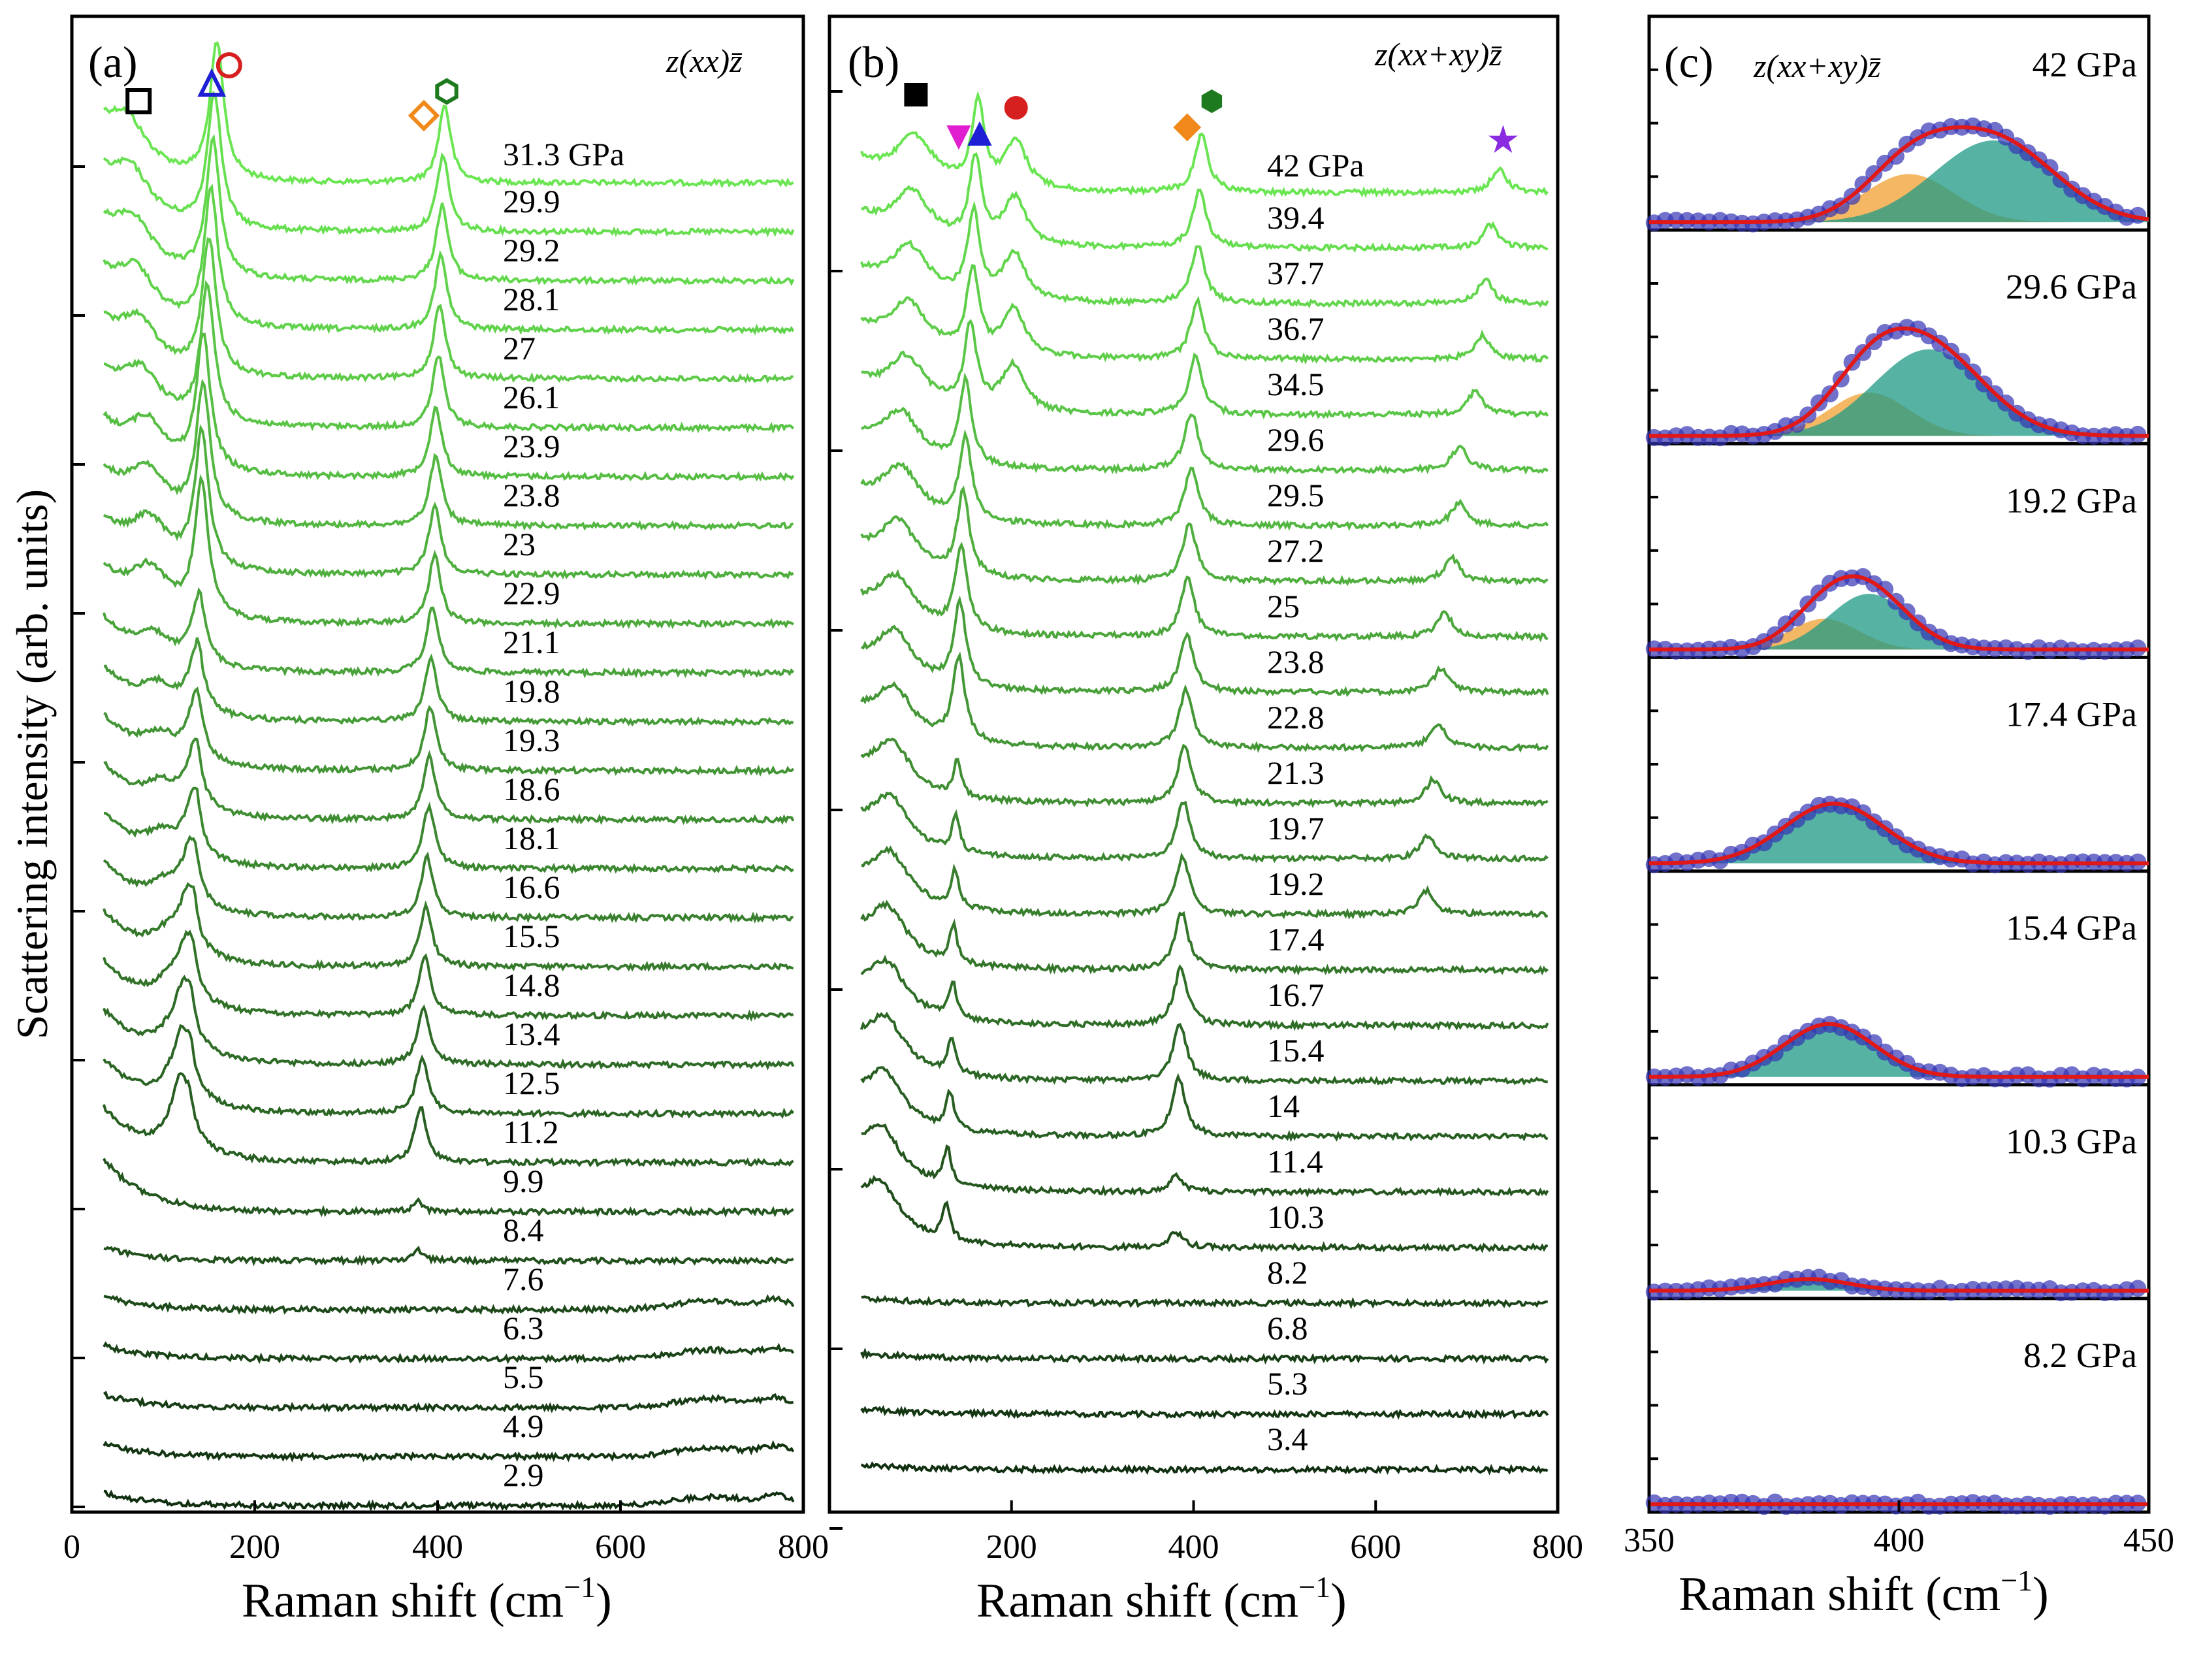  I want to click on x-tick-label: 450, so click(2148, 1540).